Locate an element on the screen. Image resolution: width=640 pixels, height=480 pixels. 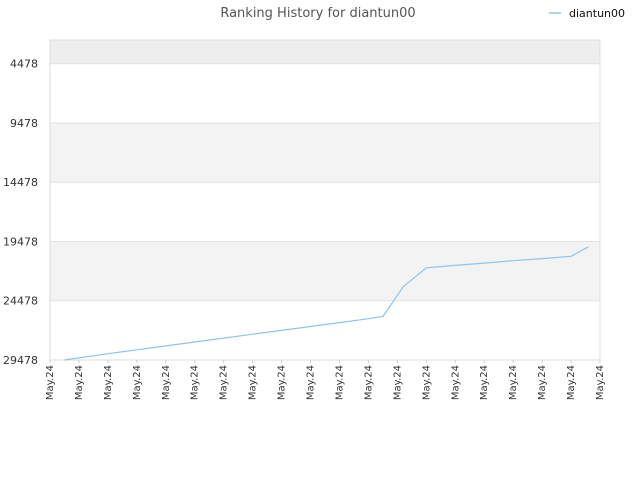
legend: diantun00 is located at coordinates (587, 13).